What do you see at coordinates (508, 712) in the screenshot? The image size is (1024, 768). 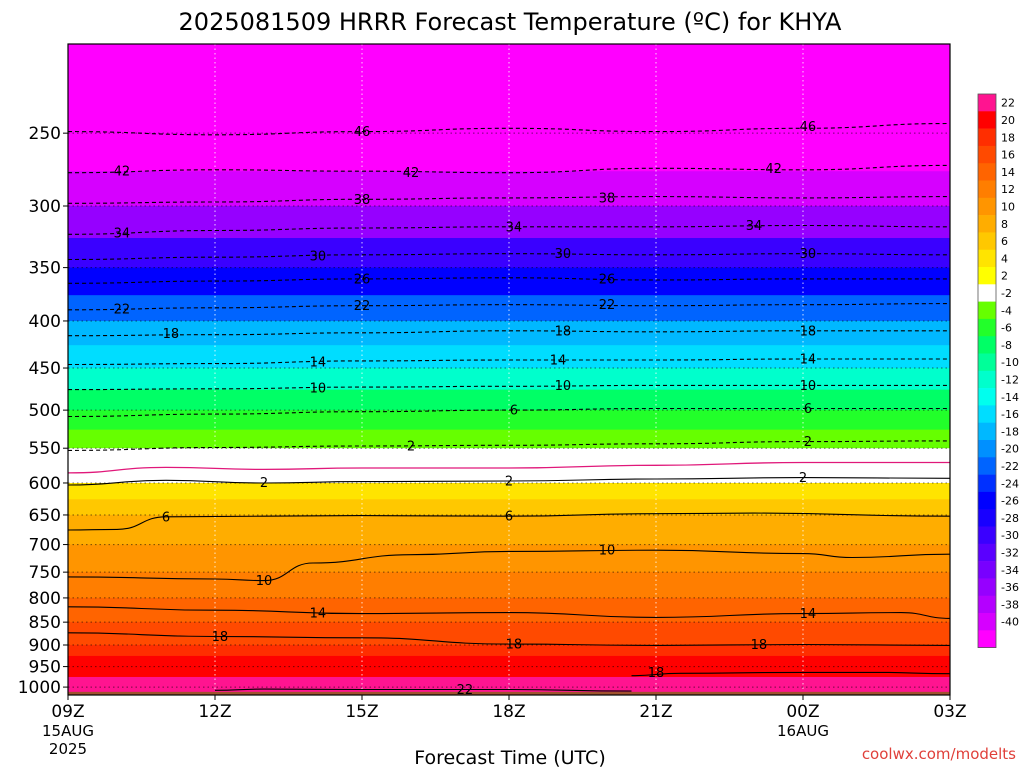 I see `x-tick-label: 18Z` at bounding box center [508, 712].